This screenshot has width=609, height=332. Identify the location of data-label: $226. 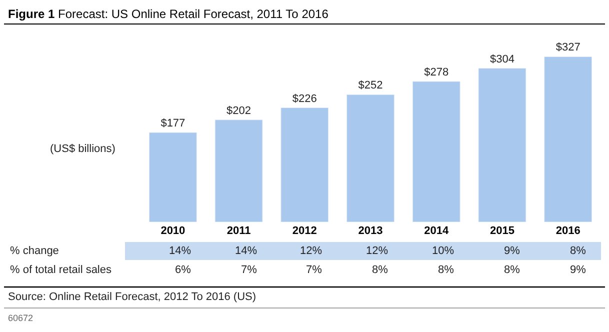
(304, 98).